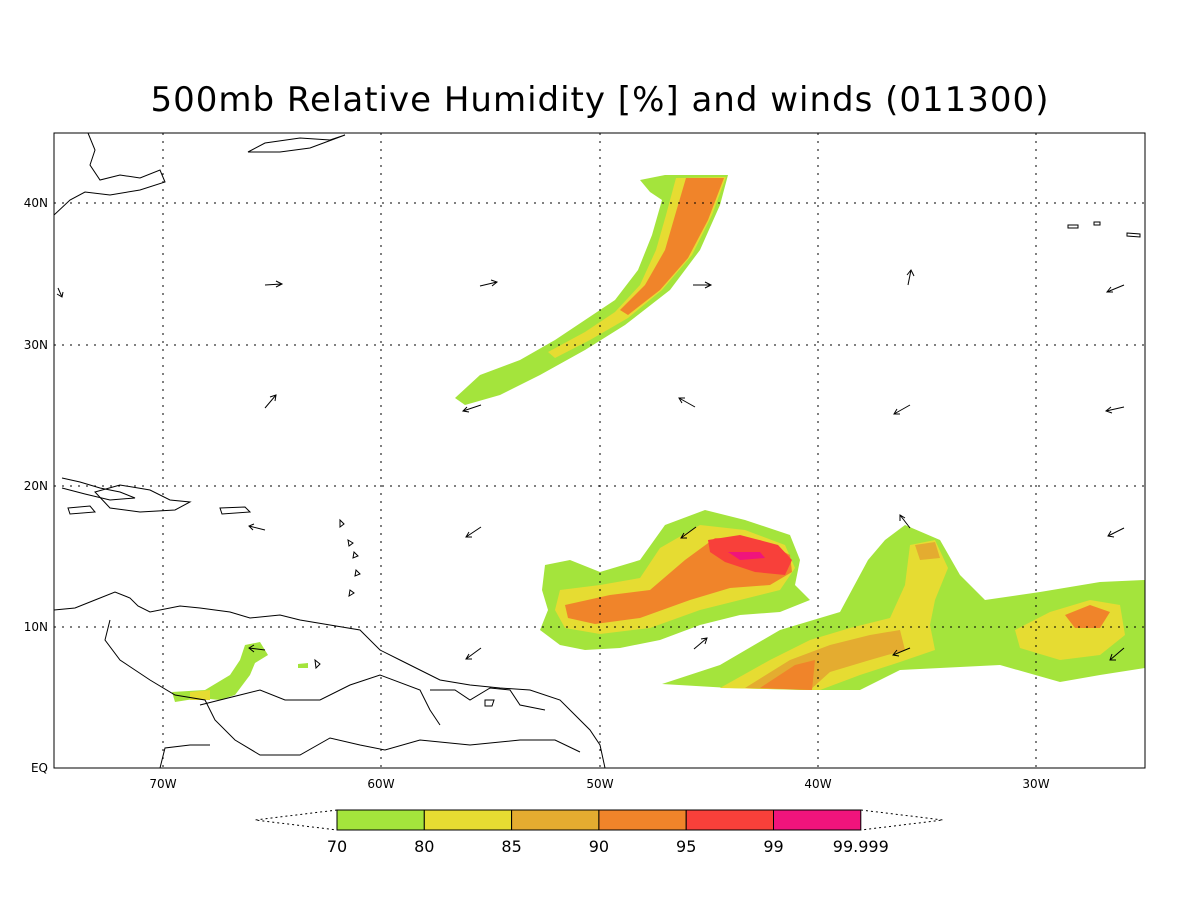 The width and height of the screenshot is (1200, 900). What do you see at coordinates (220, 672) in the screenshot?
I see `rh-patch-caribbean` at bounding box center [220, 672].